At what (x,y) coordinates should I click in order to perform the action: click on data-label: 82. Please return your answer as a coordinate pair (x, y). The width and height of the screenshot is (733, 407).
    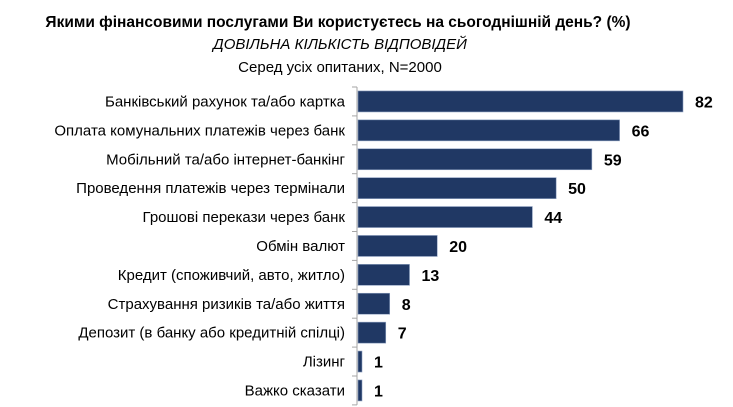
    Looking at the image, I should click on (704, 102).